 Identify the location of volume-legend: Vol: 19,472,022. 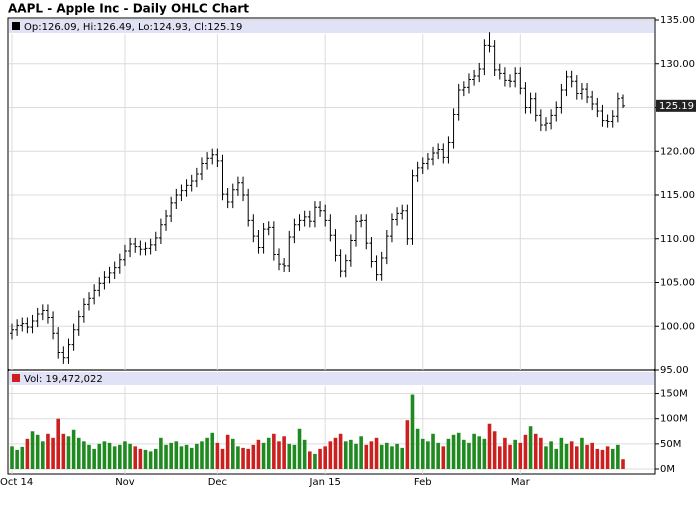
(63, 379).